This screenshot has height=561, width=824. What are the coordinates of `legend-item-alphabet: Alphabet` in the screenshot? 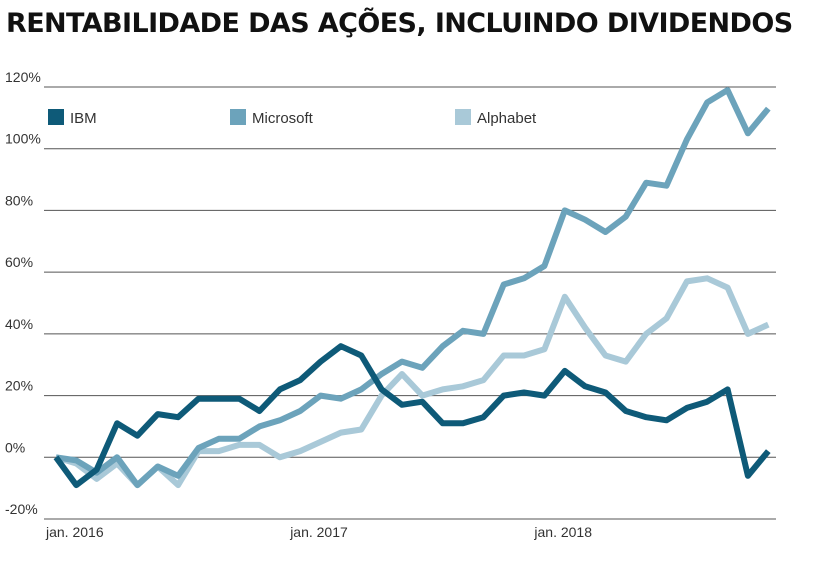 It's located at (496, 118).